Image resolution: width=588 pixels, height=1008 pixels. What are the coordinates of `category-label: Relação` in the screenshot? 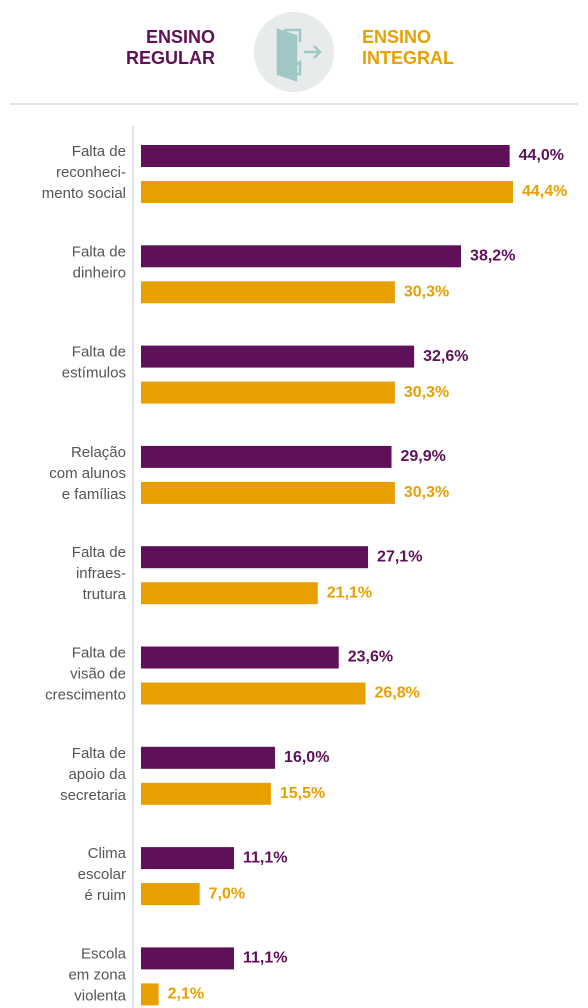 It's located at (98, 452).